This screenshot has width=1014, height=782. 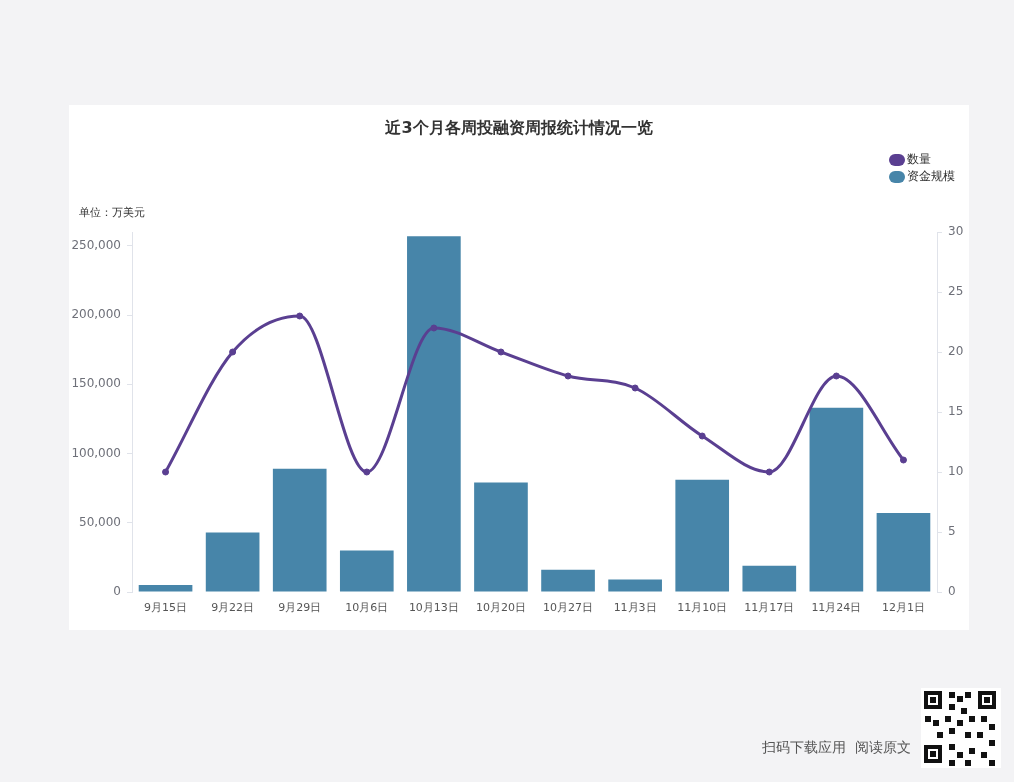 What do you see at coordinates (367, 608) in the screenshot?
I see `x-tick-label: 10月6日` at bounding box center [367, 608].